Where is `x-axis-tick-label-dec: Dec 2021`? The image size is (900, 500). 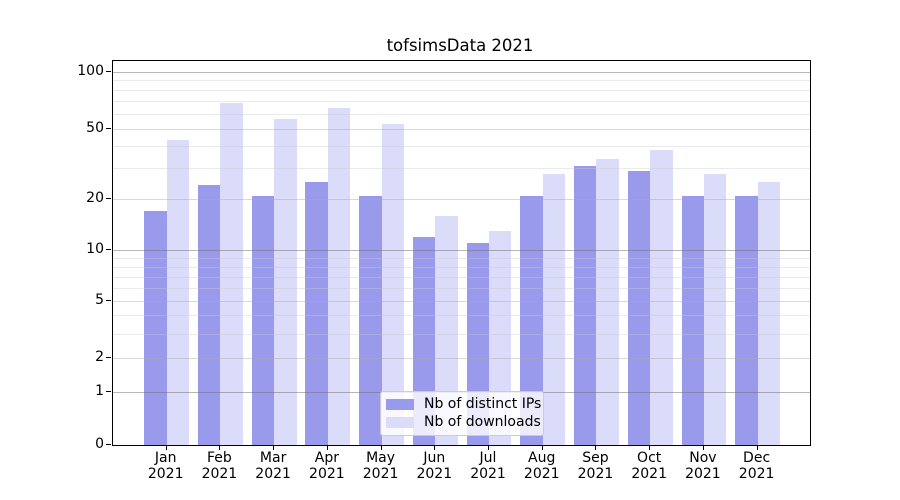 x-axis-tick-label-dec: Dec 2021 is located at coordinates (756, 466).